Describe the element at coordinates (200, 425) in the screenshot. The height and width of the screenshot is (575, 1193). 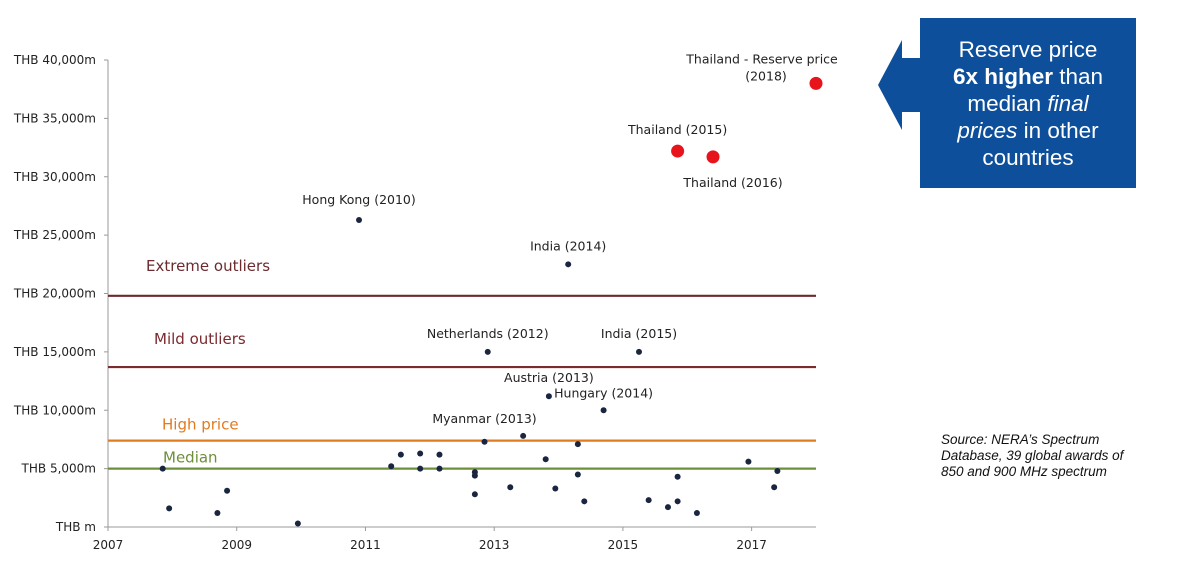
I see `reference-line-label: High price` at that location.